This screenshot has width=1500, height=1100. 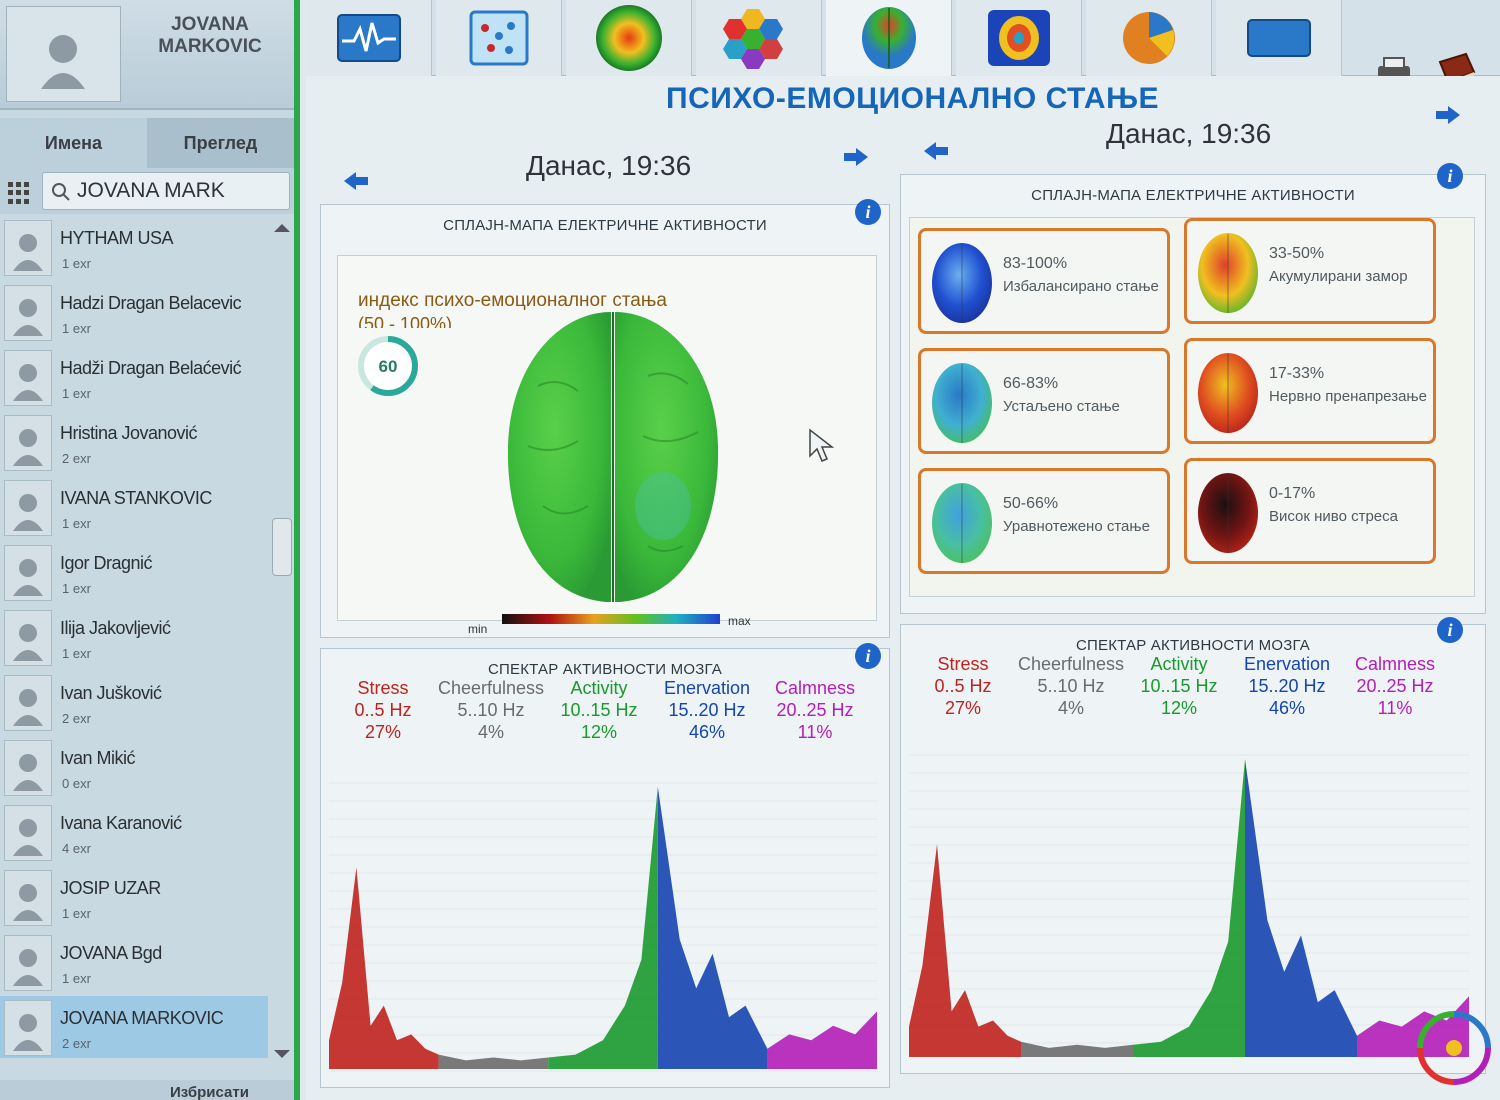 What do you see at coordinates (136, 498) in the screenshot?
I see `contact-name: IVANA STANKOVIC` at bounding box center [136, 498].